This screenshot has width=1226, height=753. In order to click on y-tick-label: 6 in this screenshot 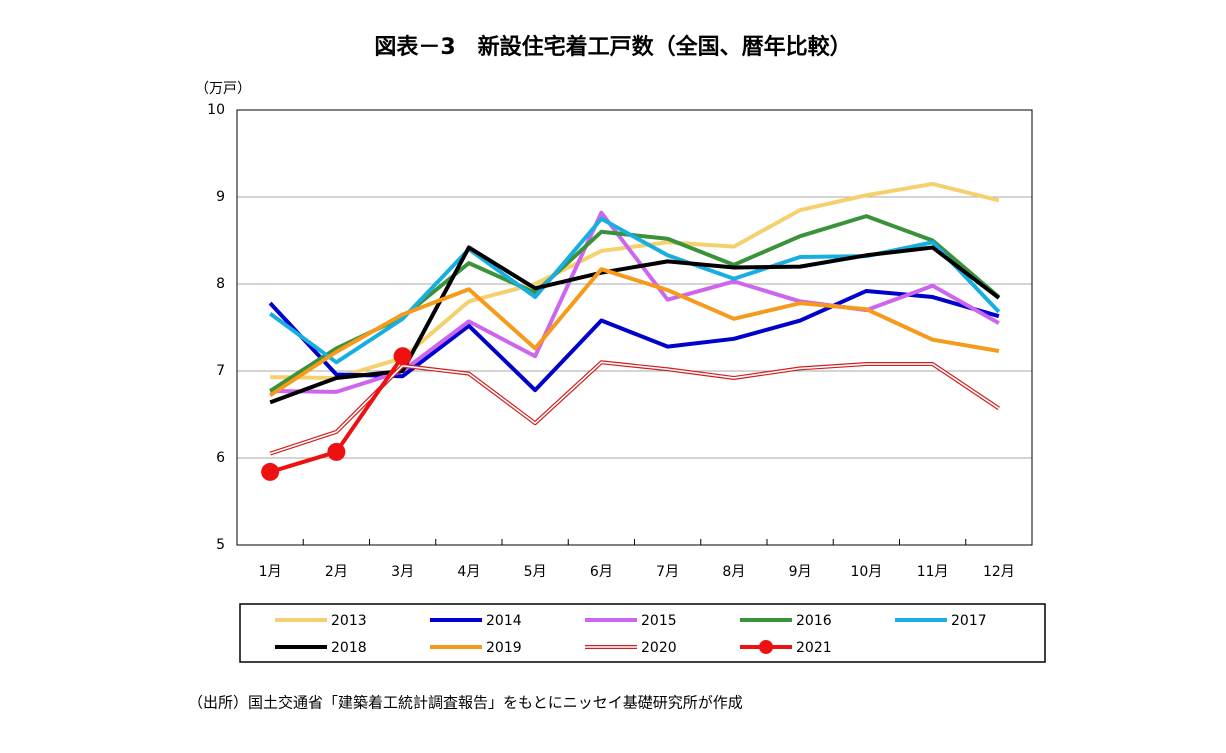, I will do `click(220, 458)`.